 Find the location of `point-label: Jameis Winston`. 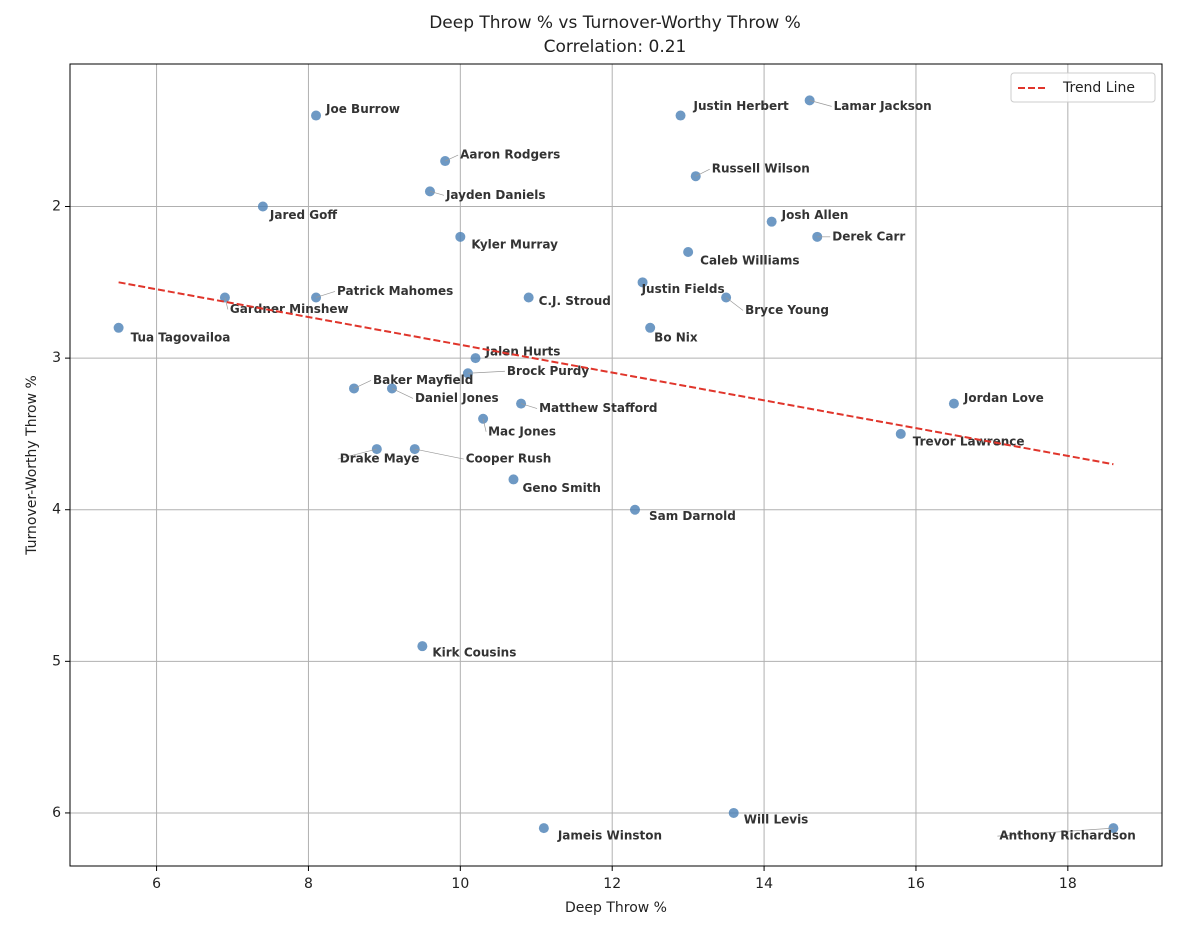

point-label: Jameis Winston is located at coordinates (609, 836).